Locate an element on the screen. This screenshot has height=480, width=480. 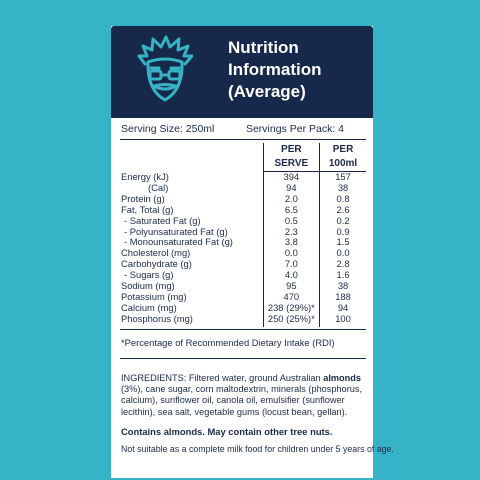
nutrient-name: Calcium (mg) is located at coordinates (149, 307).